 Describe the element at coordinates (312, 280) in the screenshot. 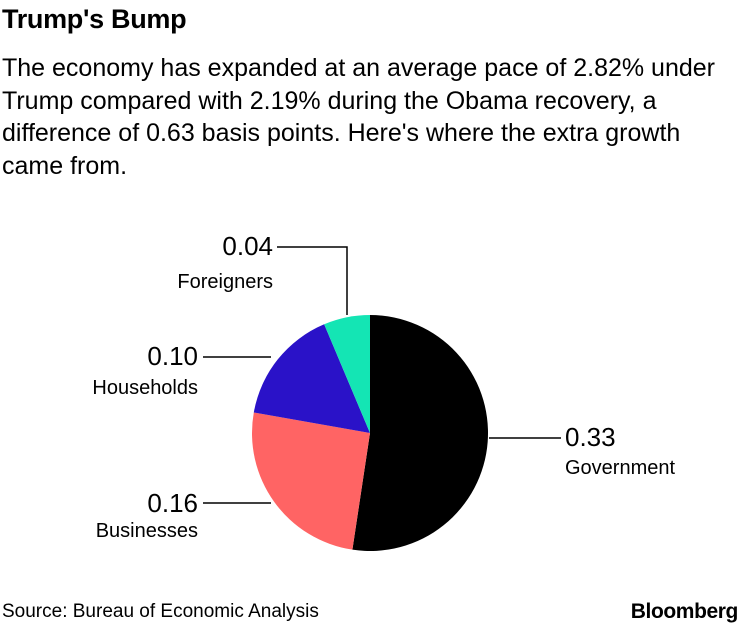

I see `leader-line-foreigners` at that location.